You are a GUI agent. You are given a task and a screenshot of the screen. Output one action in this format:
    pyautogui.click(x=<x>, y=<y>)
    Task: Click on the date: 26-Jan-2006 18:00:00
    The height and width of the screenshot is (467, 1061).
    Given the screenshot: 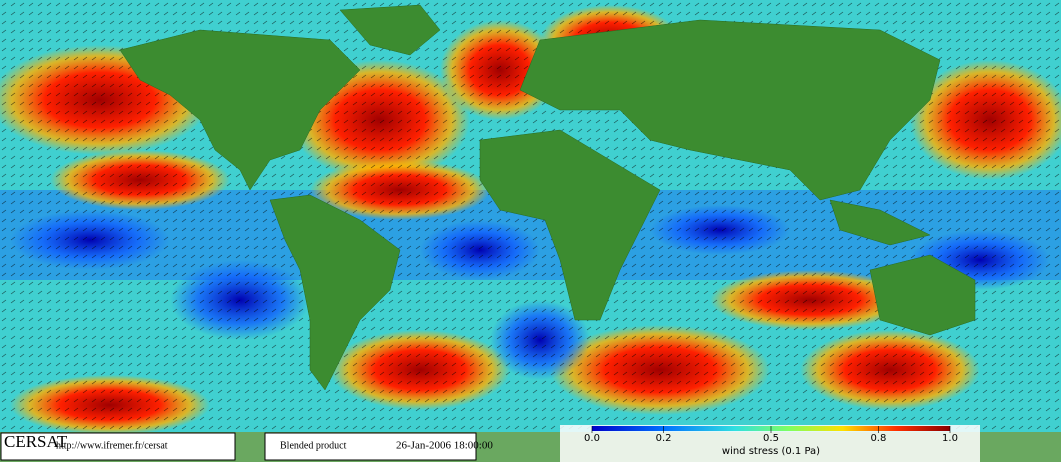 What is the action you would take?
    pyautogui.click(x=444, y=446)
    